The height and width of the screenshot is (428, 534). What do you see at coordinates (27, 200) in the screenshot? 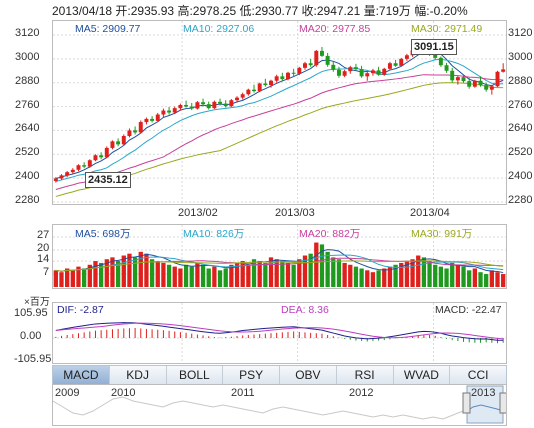
I see `price-y-tick-left: 2280` at bounding box center [27, 200].